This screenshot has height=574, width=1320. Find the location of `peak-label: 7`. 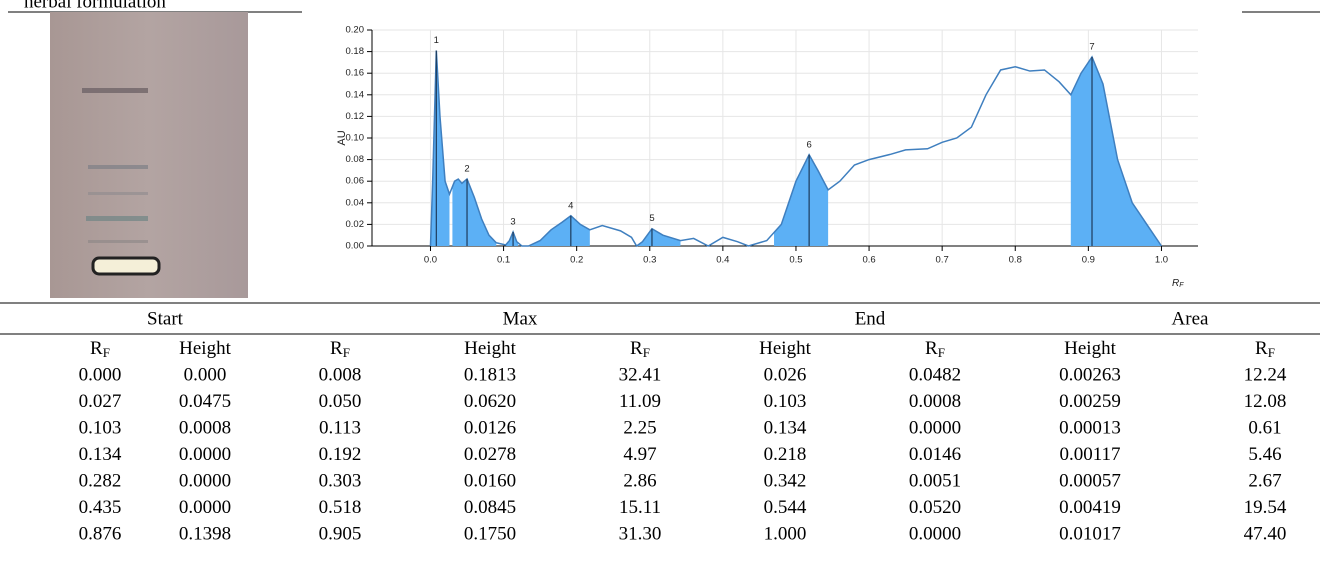

peak-label: 7 is located at coordinates (1091, 47).